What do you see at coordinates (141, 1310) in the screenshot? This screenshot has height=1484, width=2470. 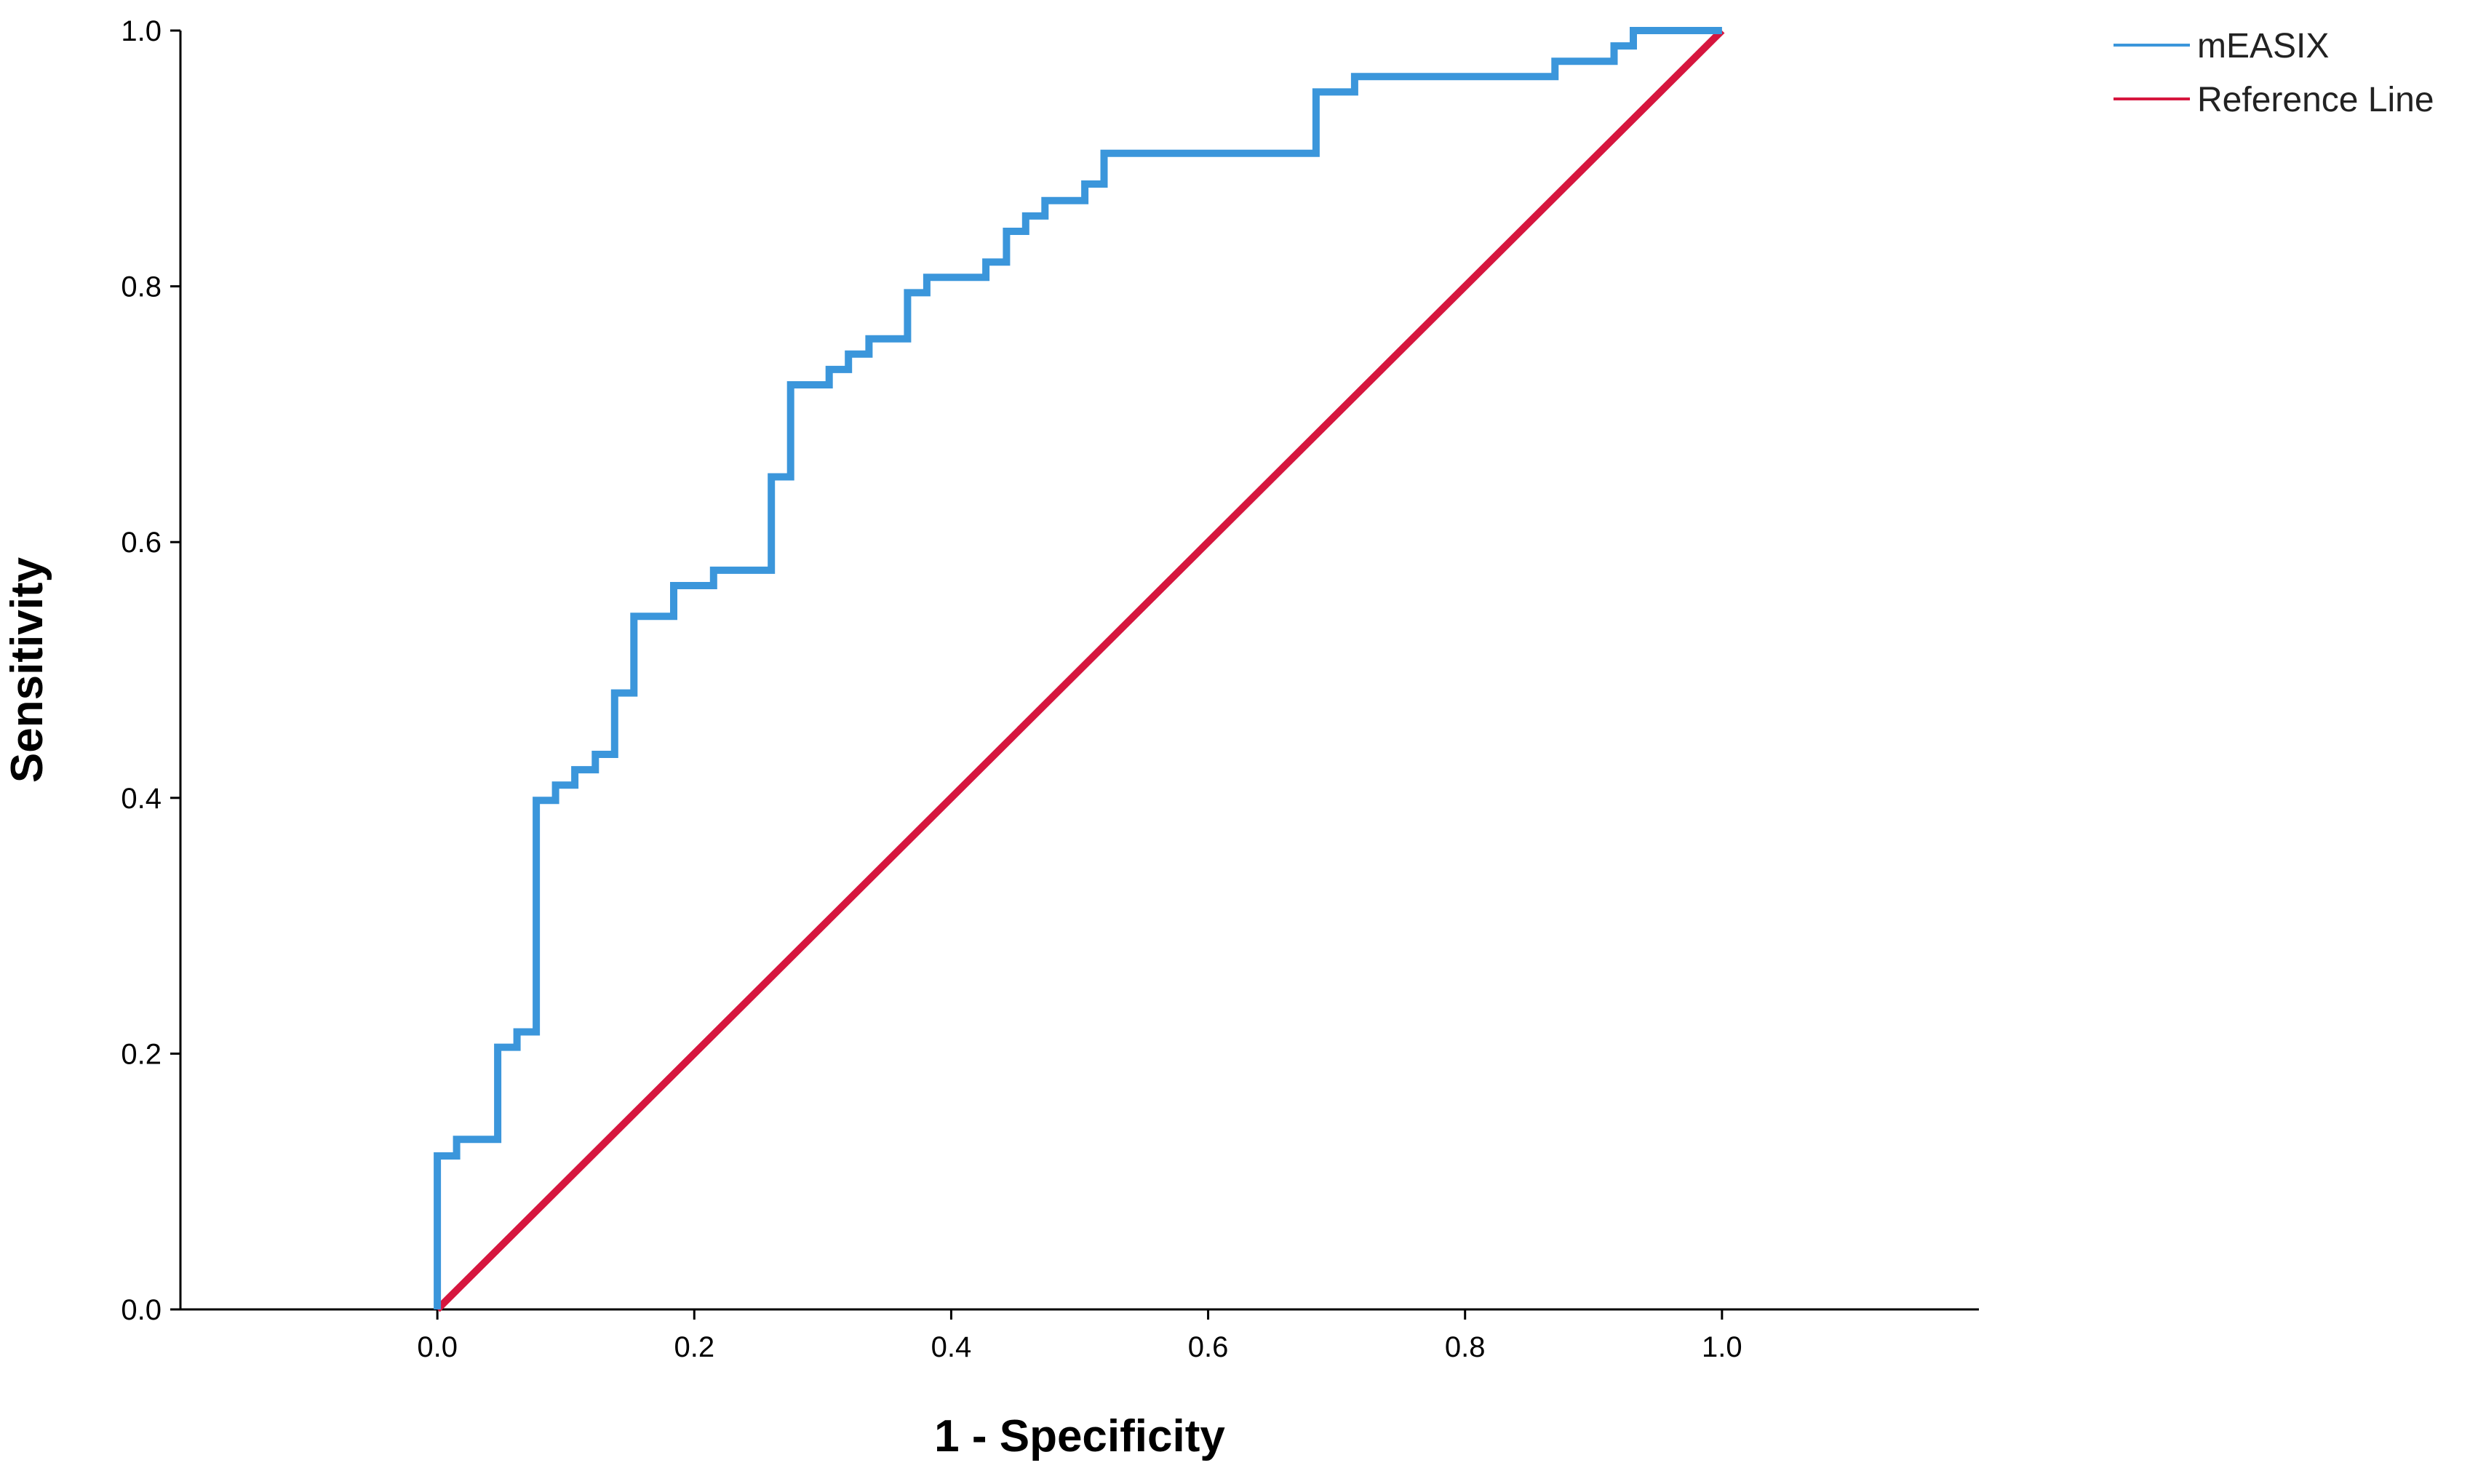 I see `y-tick-label: 0.0` at bounding box center [141, 1310].